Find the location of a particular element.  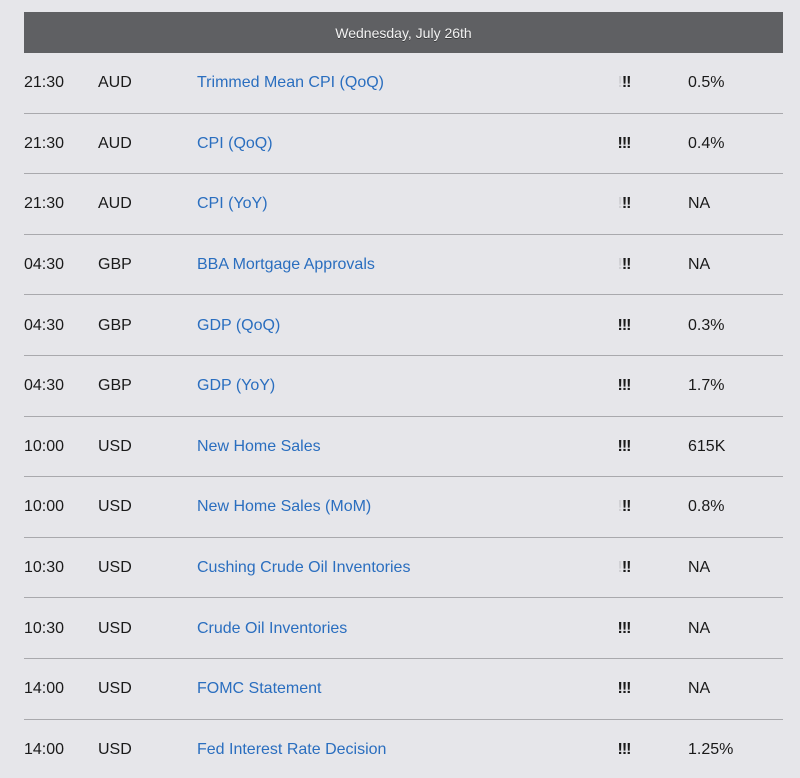

event-value: 0.5% is located at coordinates (706, 83).